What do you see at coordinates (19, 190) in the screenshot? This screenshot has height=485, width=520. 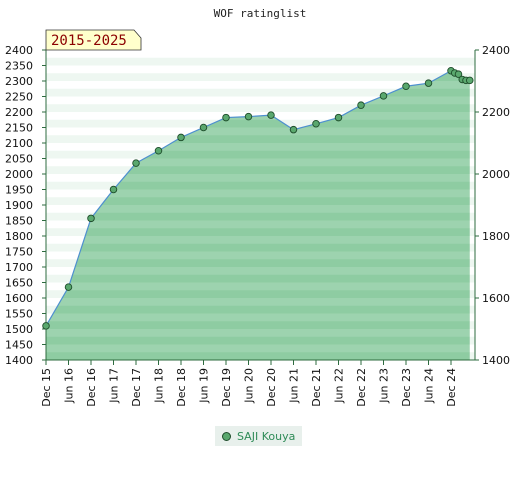 I see `y-left-tick-label: 1950` at bounding box center [19, 190].